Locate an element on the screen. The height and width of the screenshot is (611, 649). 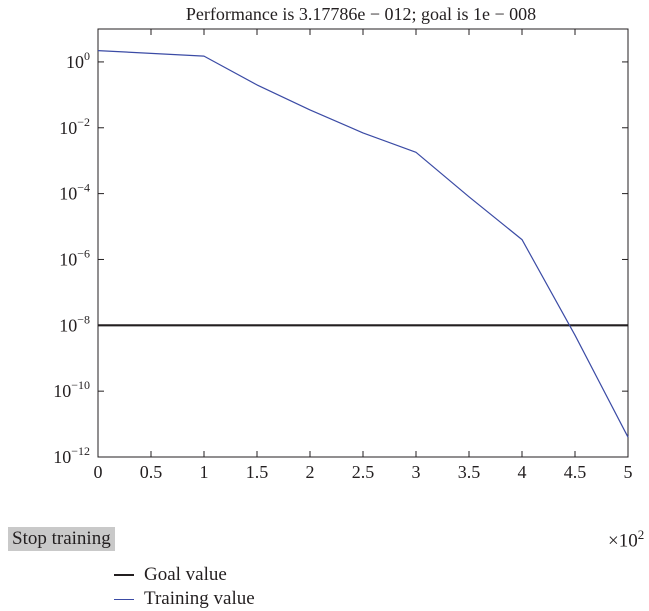
x-tick-label: 5 is located at coordinates (628, 472).